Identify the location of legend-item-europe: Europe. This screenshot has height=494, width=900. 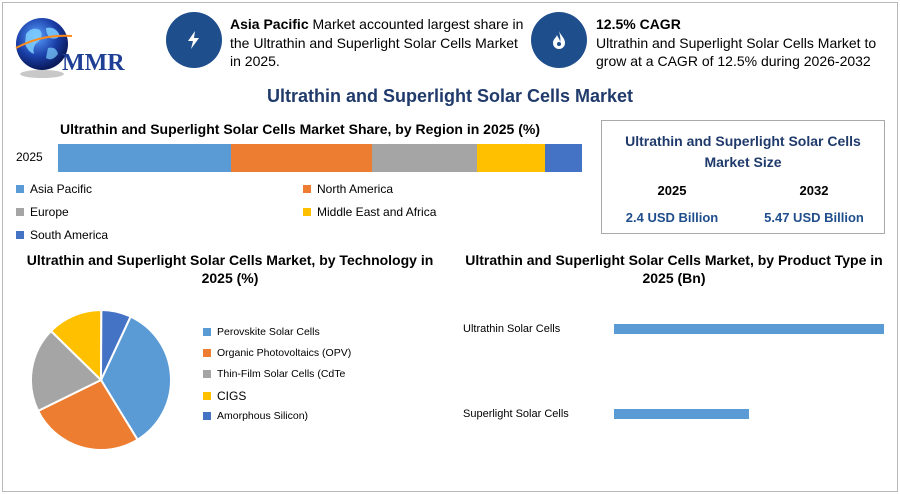
(42, 212).